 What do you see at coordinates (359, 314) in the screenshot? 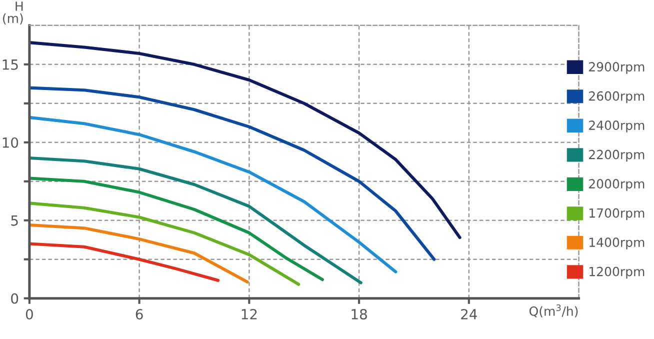
I see `x-tick-label: 18` at bounding box center [359, 314].